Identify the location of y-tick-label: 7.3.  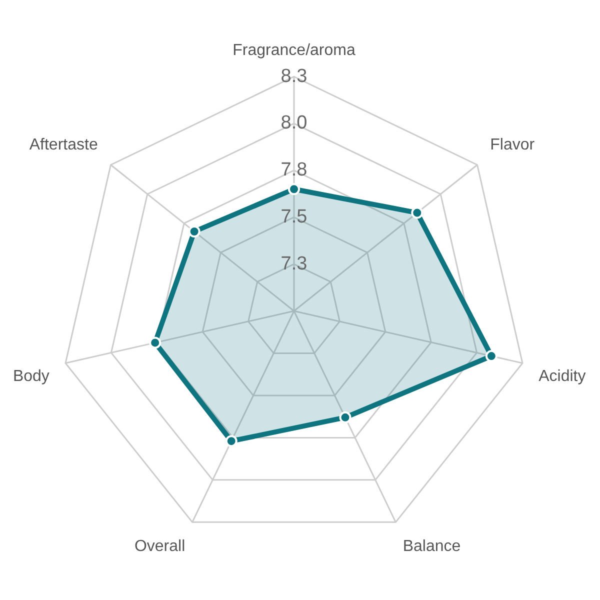
(294, 263).